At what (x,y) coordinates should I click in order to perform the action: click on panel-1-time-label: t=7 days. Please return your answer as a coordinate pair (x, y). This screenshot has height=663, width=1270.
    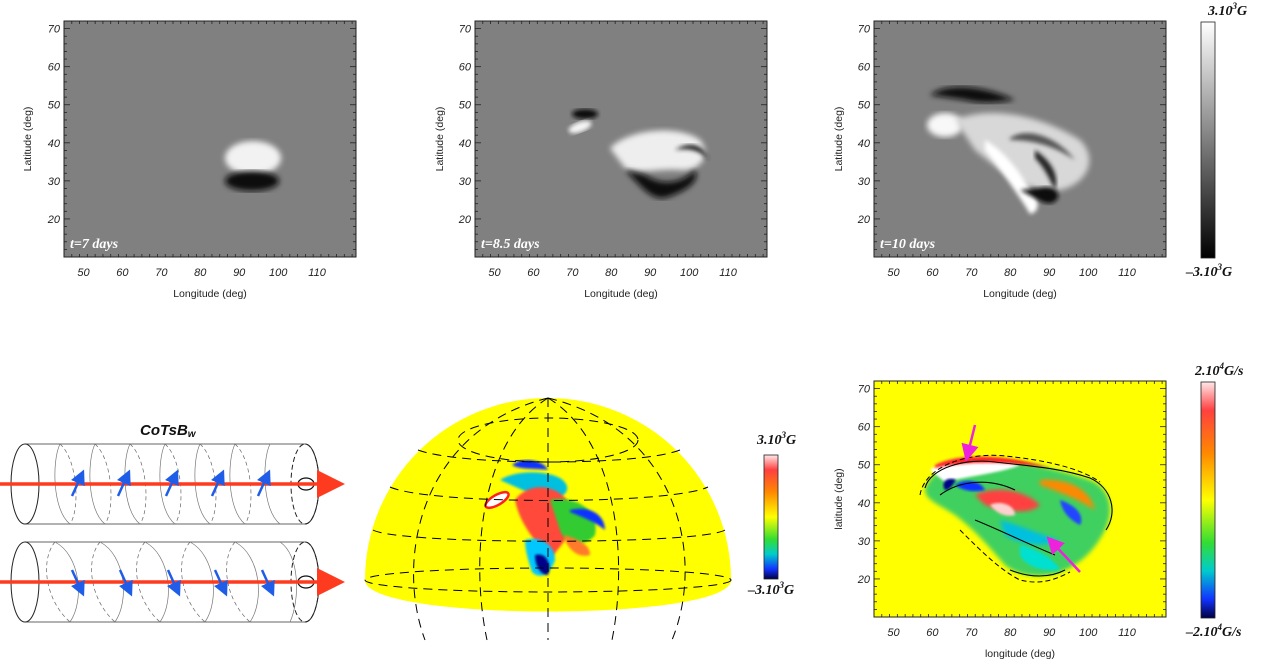
    Looking at the image, I should click on (94, 244).